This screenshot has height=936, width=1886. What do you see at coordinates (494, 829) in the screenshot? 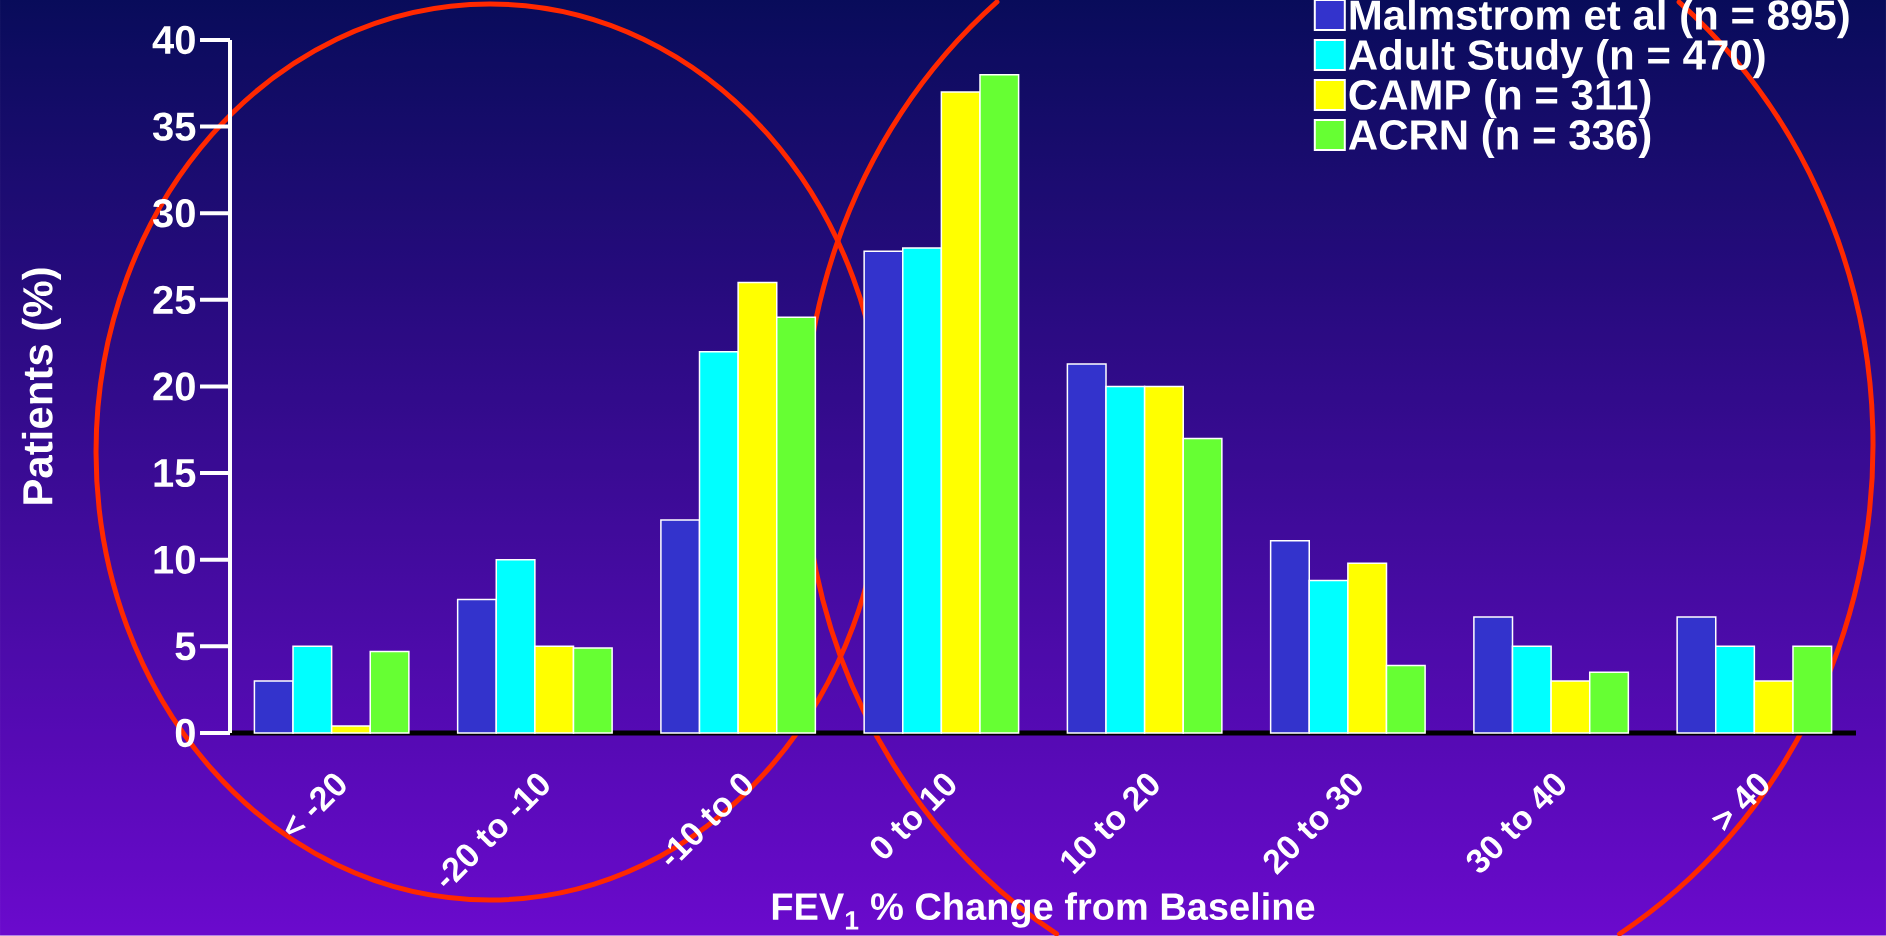
I see `x-tick-label: -20 to -10` at bounding box center [494, 829].